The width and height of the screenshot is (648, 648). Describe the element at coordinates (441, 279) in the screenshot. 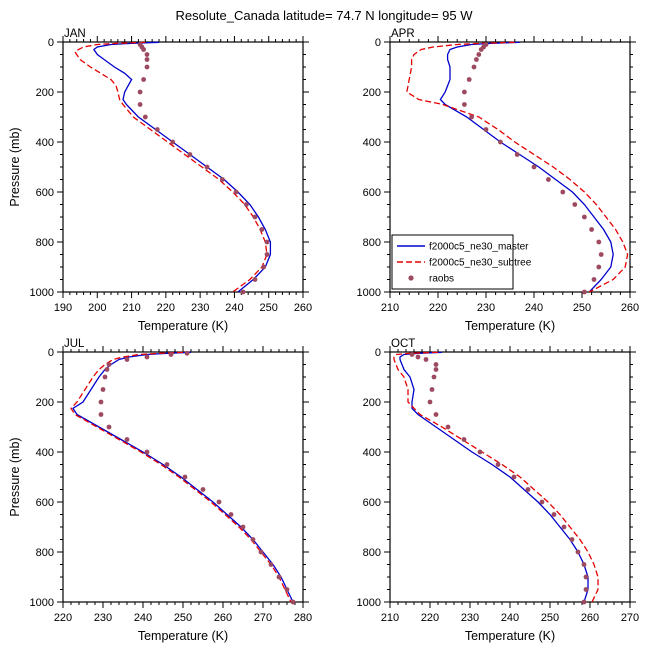

I see `legend-label: raobs` at that location.